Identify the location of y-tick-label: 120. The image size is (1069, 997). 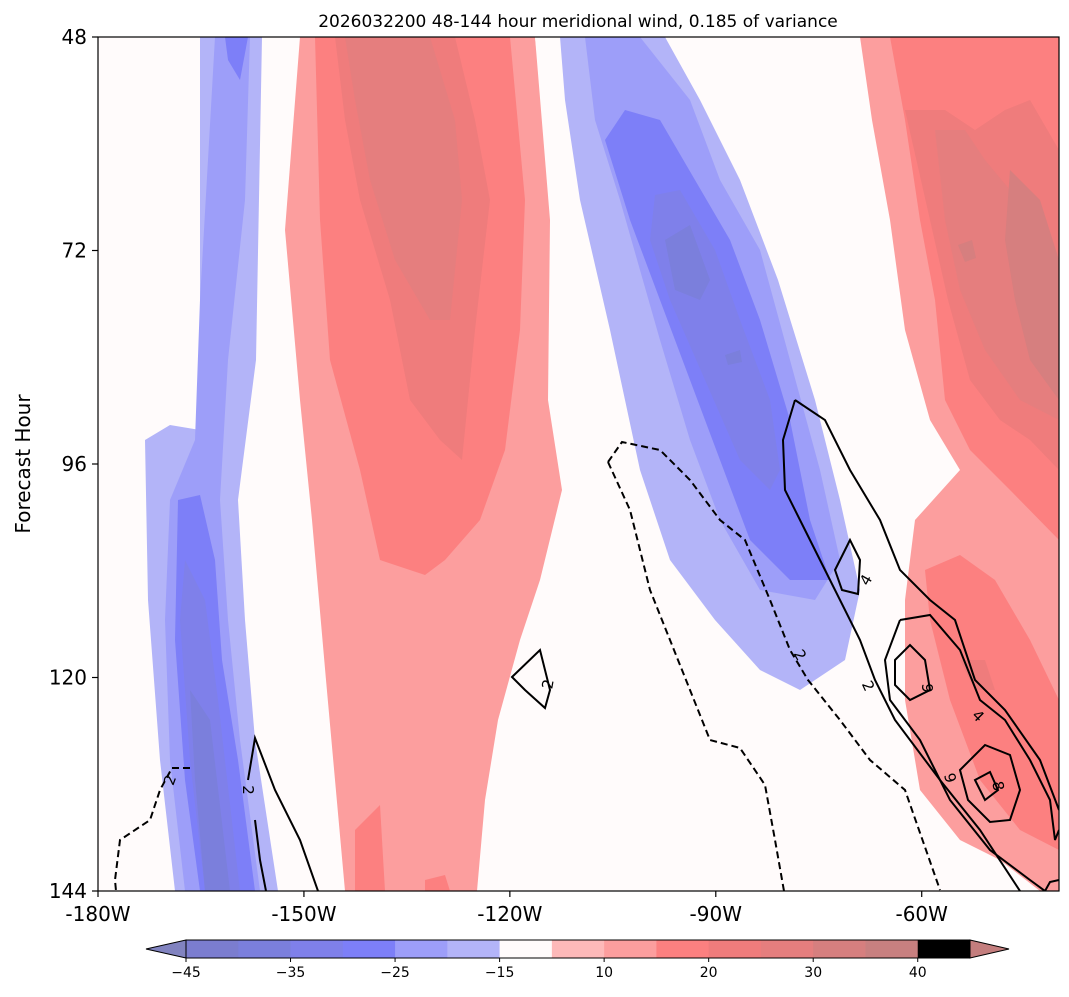
(68, 678).